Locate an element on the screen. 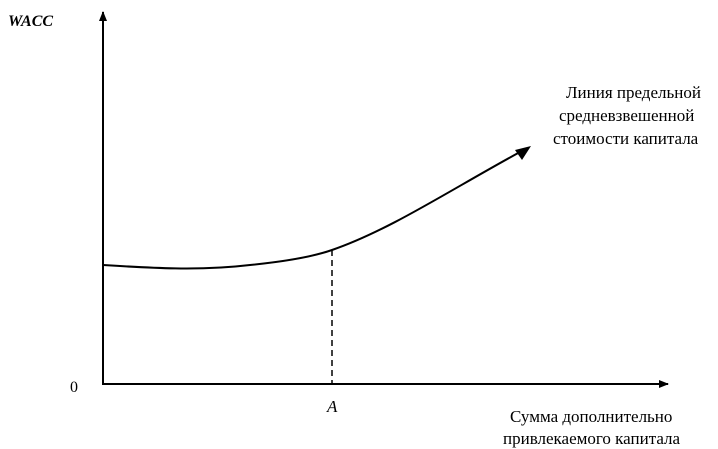 The image size is (718, 449). y-axis-label: WACC is located at coordinates (30, 21).